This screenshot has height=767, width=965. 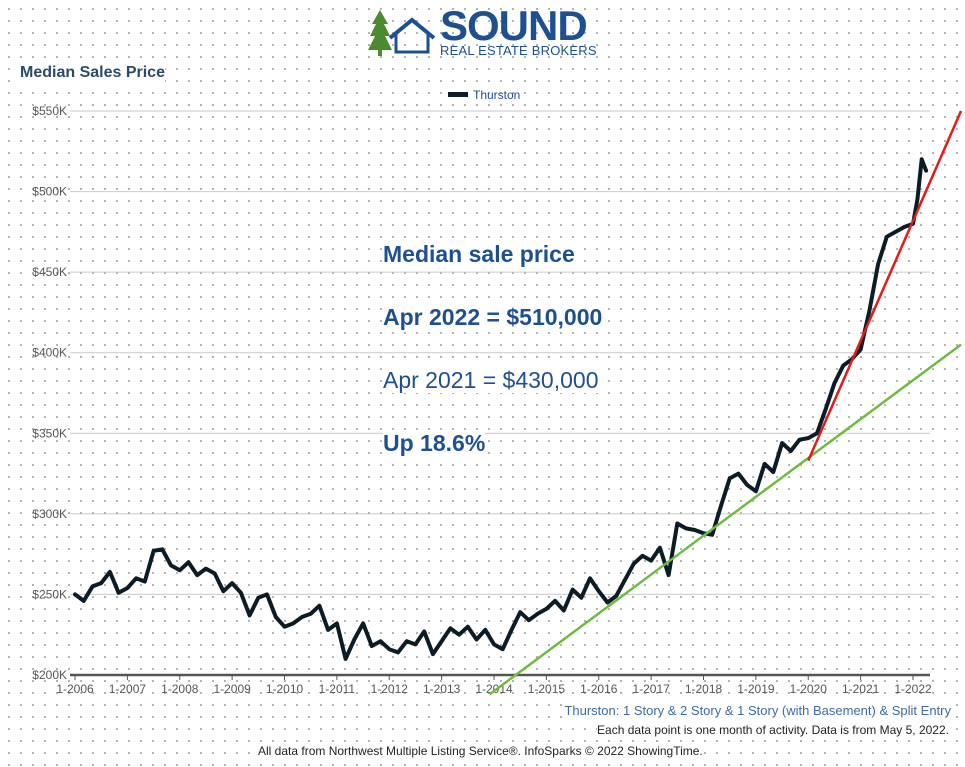 What do you see at coordinates (180, 689) in the screenshot?
I see `x-tick-label: 1-2008` at bounding box center [180, 689].